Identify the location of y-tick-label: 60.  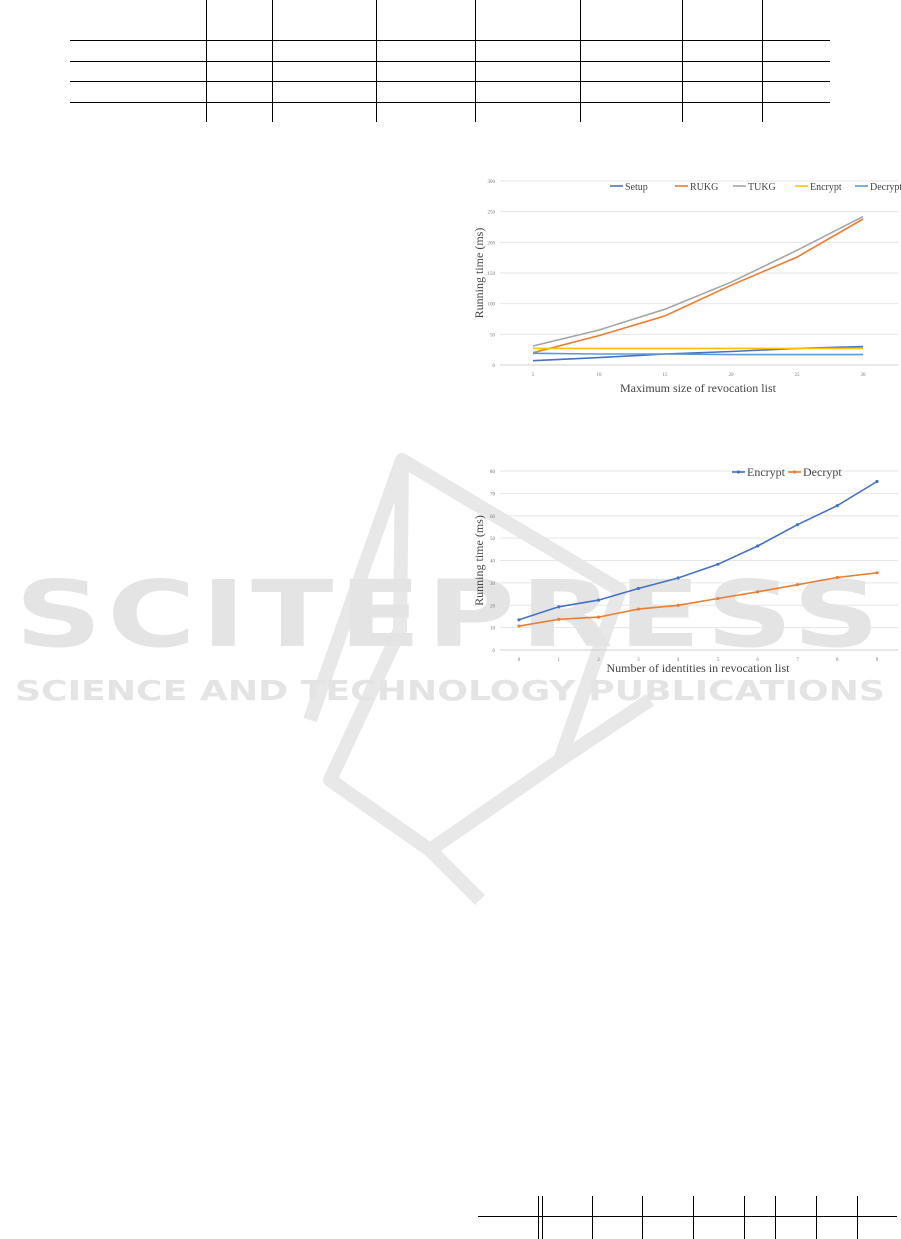
(493, 517).